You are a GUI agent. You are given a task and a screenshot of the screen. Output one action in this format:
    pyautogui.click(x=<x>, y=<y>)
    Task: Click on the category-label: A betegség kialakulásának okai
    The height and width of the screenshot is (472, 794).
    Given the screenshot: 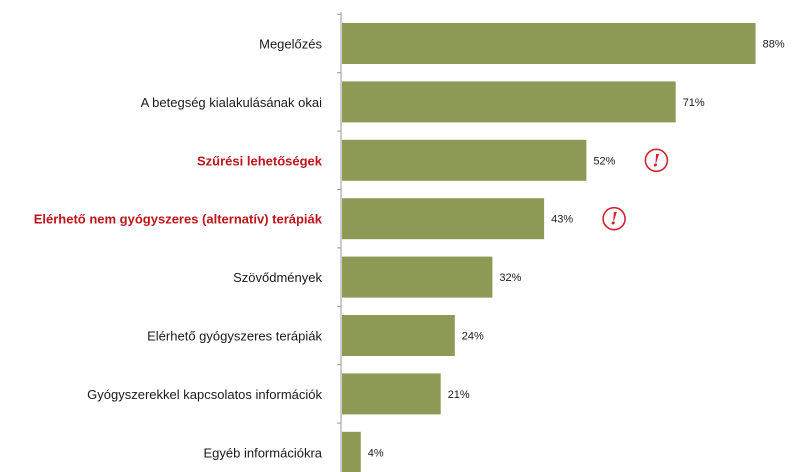 What is the action you would take?
    pyautogui.click(x=232, y=102)
    